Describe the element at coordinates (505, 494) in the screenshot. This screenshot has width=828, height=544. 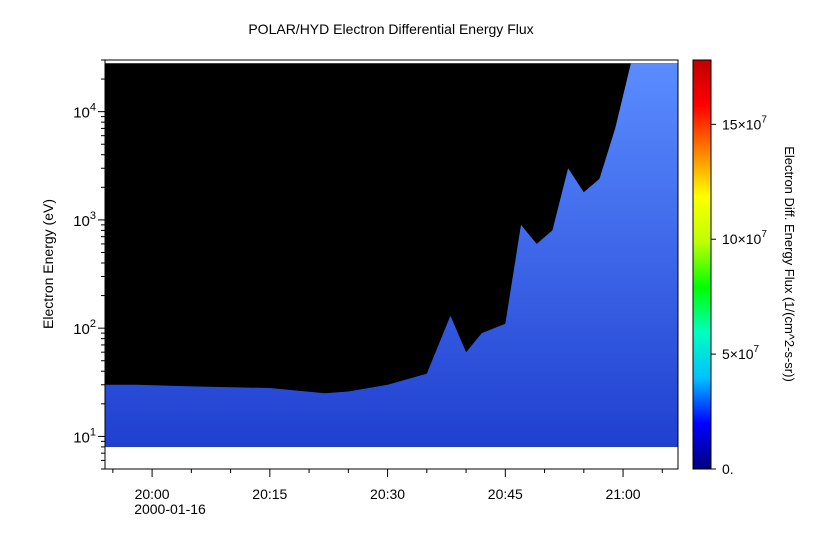
I see `x-tick-label: 20:45` at that location.